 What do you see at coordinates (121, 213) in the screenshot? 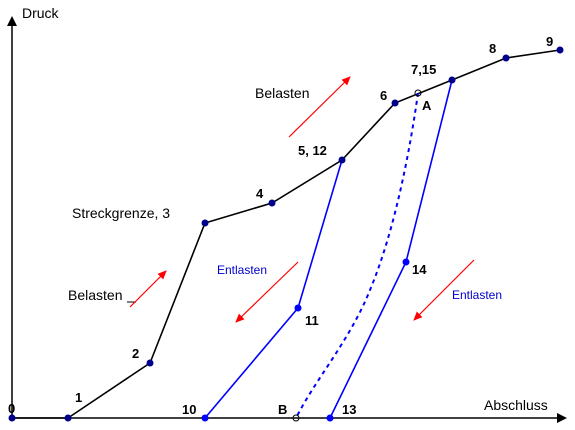
I see `label-point-3: Streckgrenze, 3` at bounding box center [121, 213].